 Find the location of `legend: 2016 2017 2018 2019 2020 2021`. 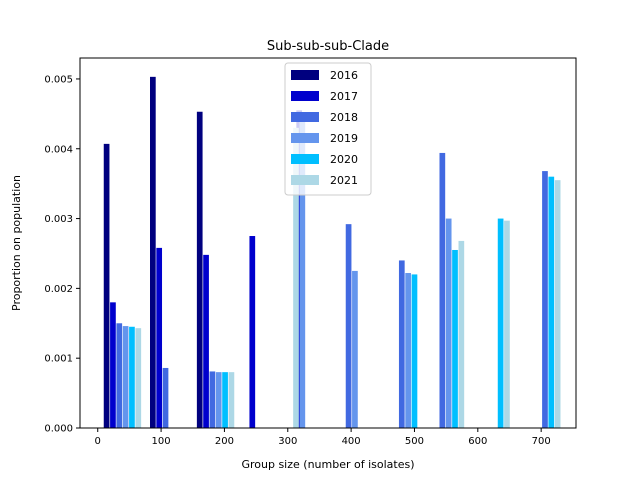

legend: 2016 2017 2018 2019 2020 2021 is located at coordinates (328, 129).